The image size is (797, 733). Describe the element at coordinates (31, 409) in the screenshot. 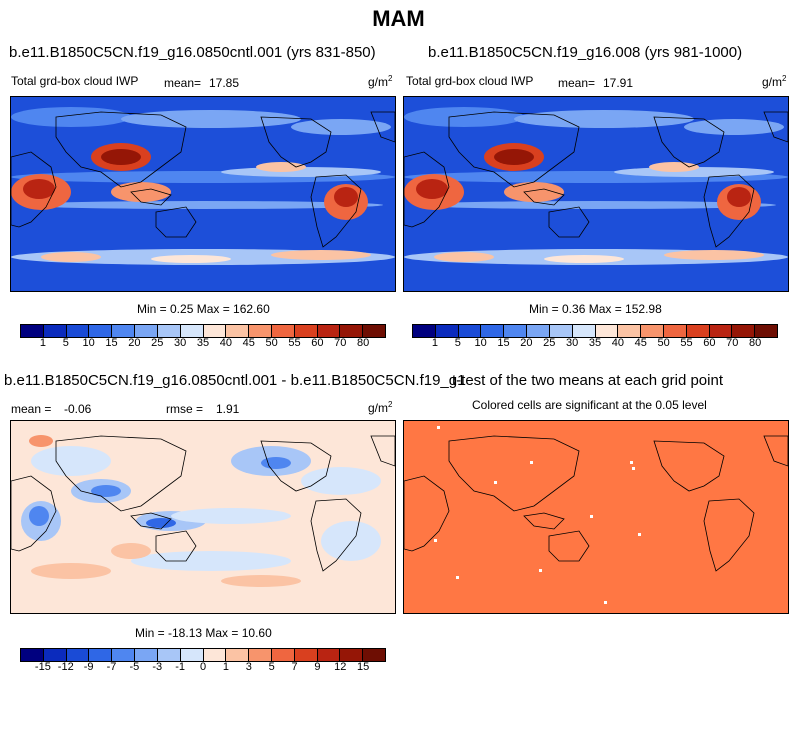

I see `mean-label: mean =` at that location.